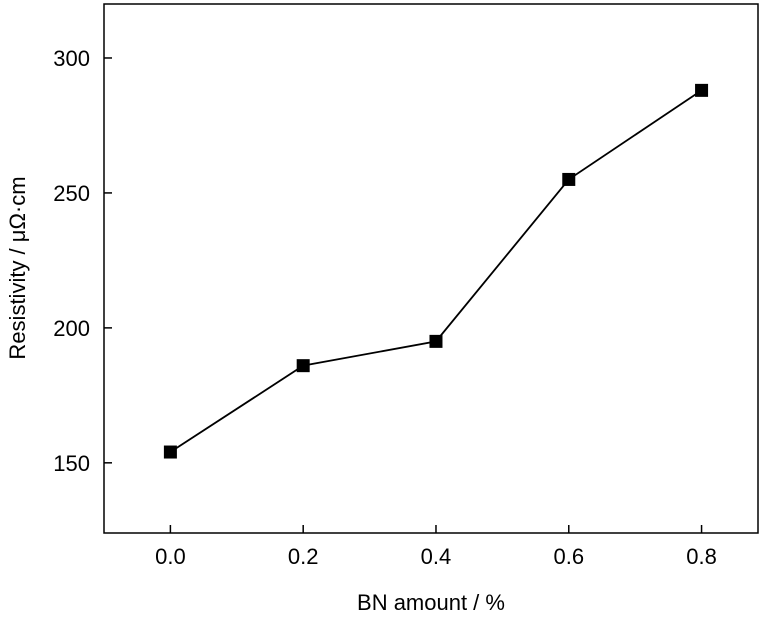 This screenshot has height=623, width=768. What do you see at coordinates (303, 556) in the screenshot?
I see `x-tick-label: 0.2` at bounding box center [303, 556].